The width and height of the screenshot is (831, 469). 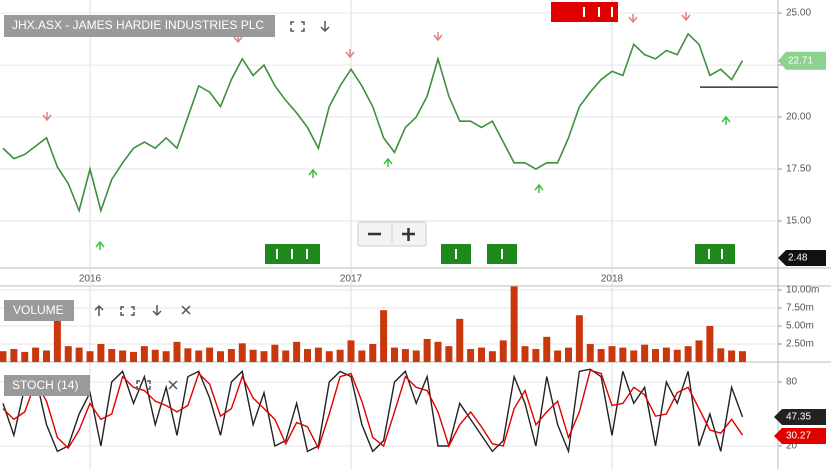 What do you see at coordinates (802, 60) in the screenshot?
I see `last-price-tag` at bounding box center [802, 60].